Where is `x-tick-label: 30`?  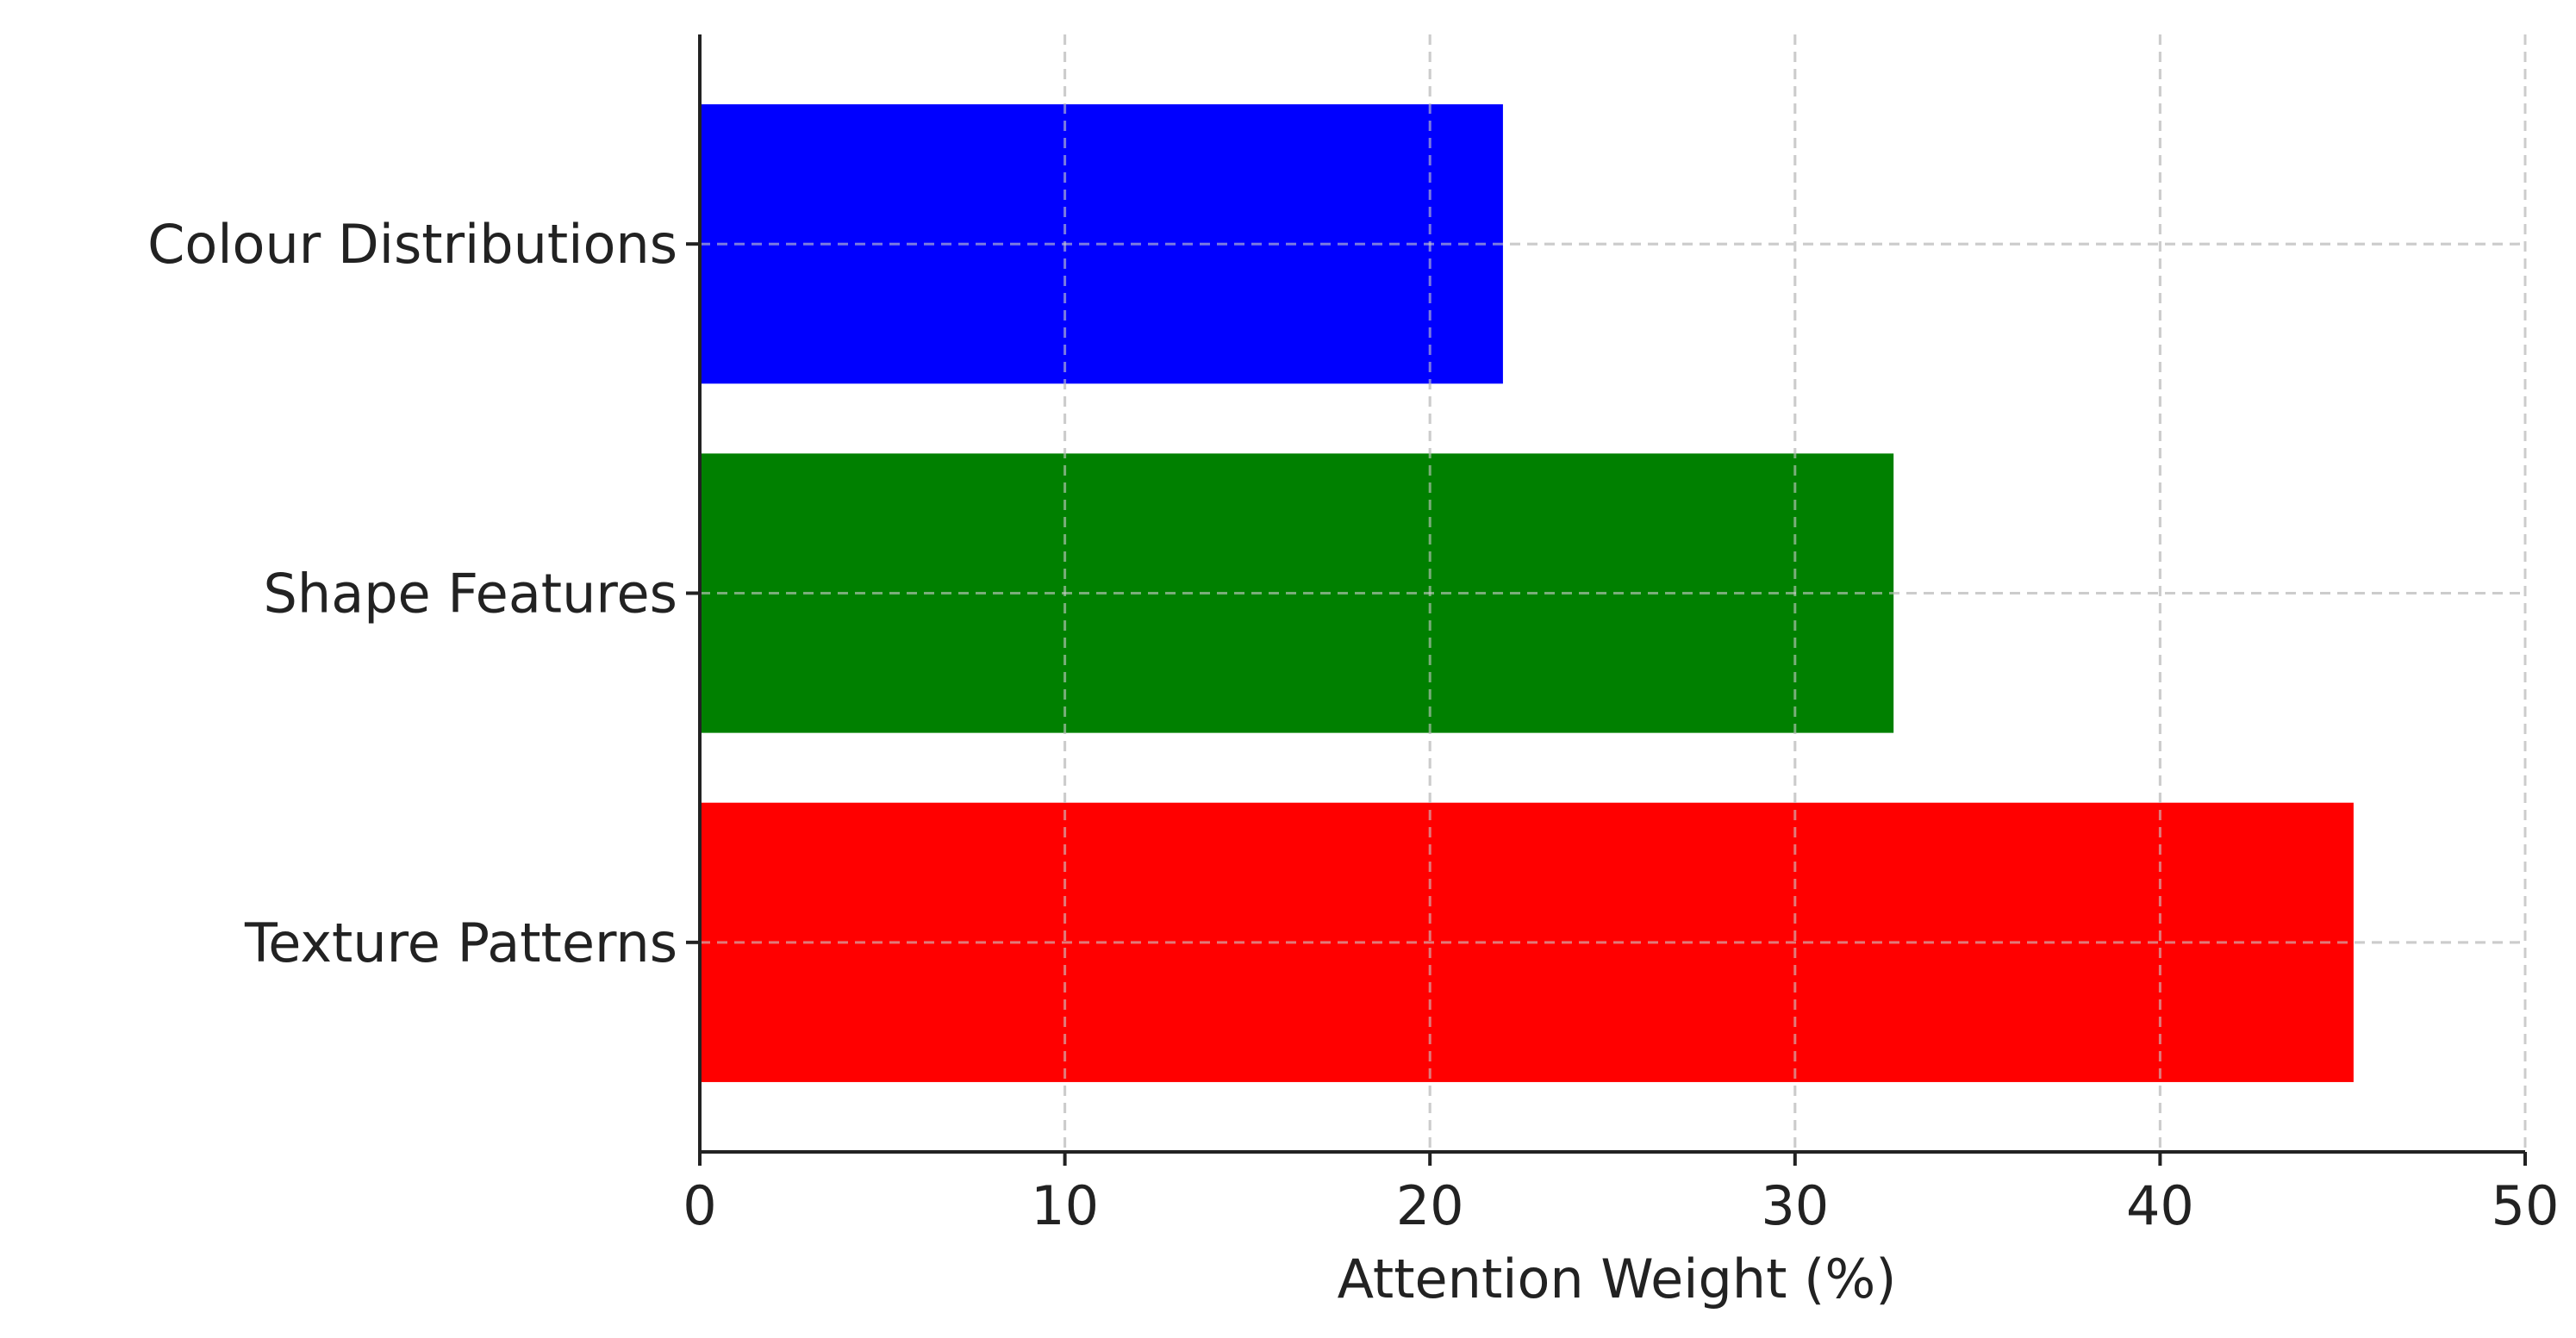 x-tick-label: 30 is located at coordinates (1795, 1205).